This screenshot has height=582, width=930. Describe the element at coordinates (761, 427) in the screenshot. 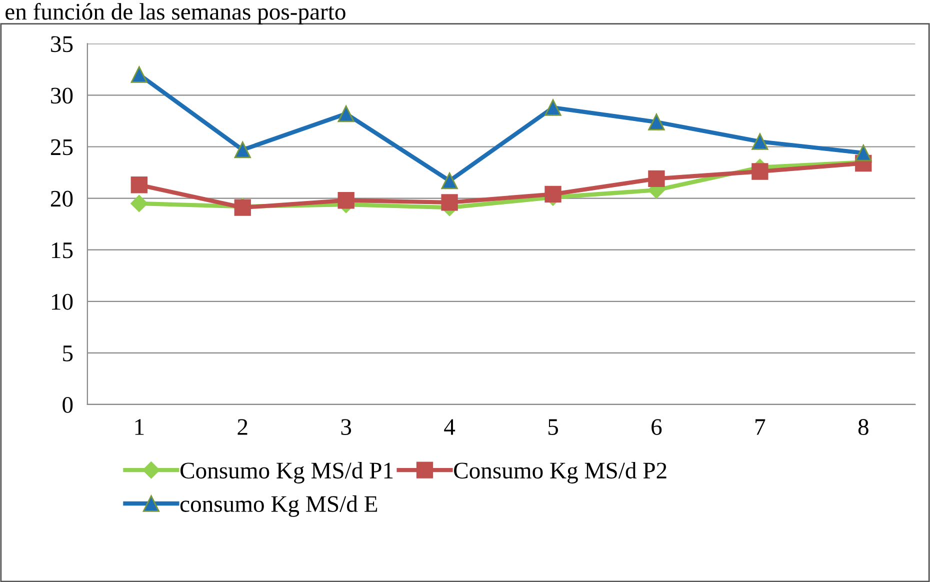

I see `x-tick-label: 7` at that location.